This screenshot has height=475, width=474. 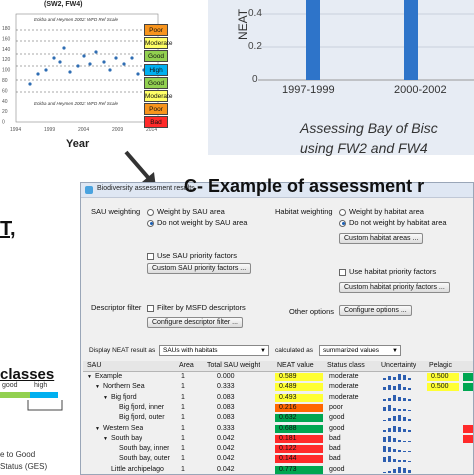 I want to click on table-row: ▼ Western Sea 1 0.333 0.688 good, so click(x=278, y=429).